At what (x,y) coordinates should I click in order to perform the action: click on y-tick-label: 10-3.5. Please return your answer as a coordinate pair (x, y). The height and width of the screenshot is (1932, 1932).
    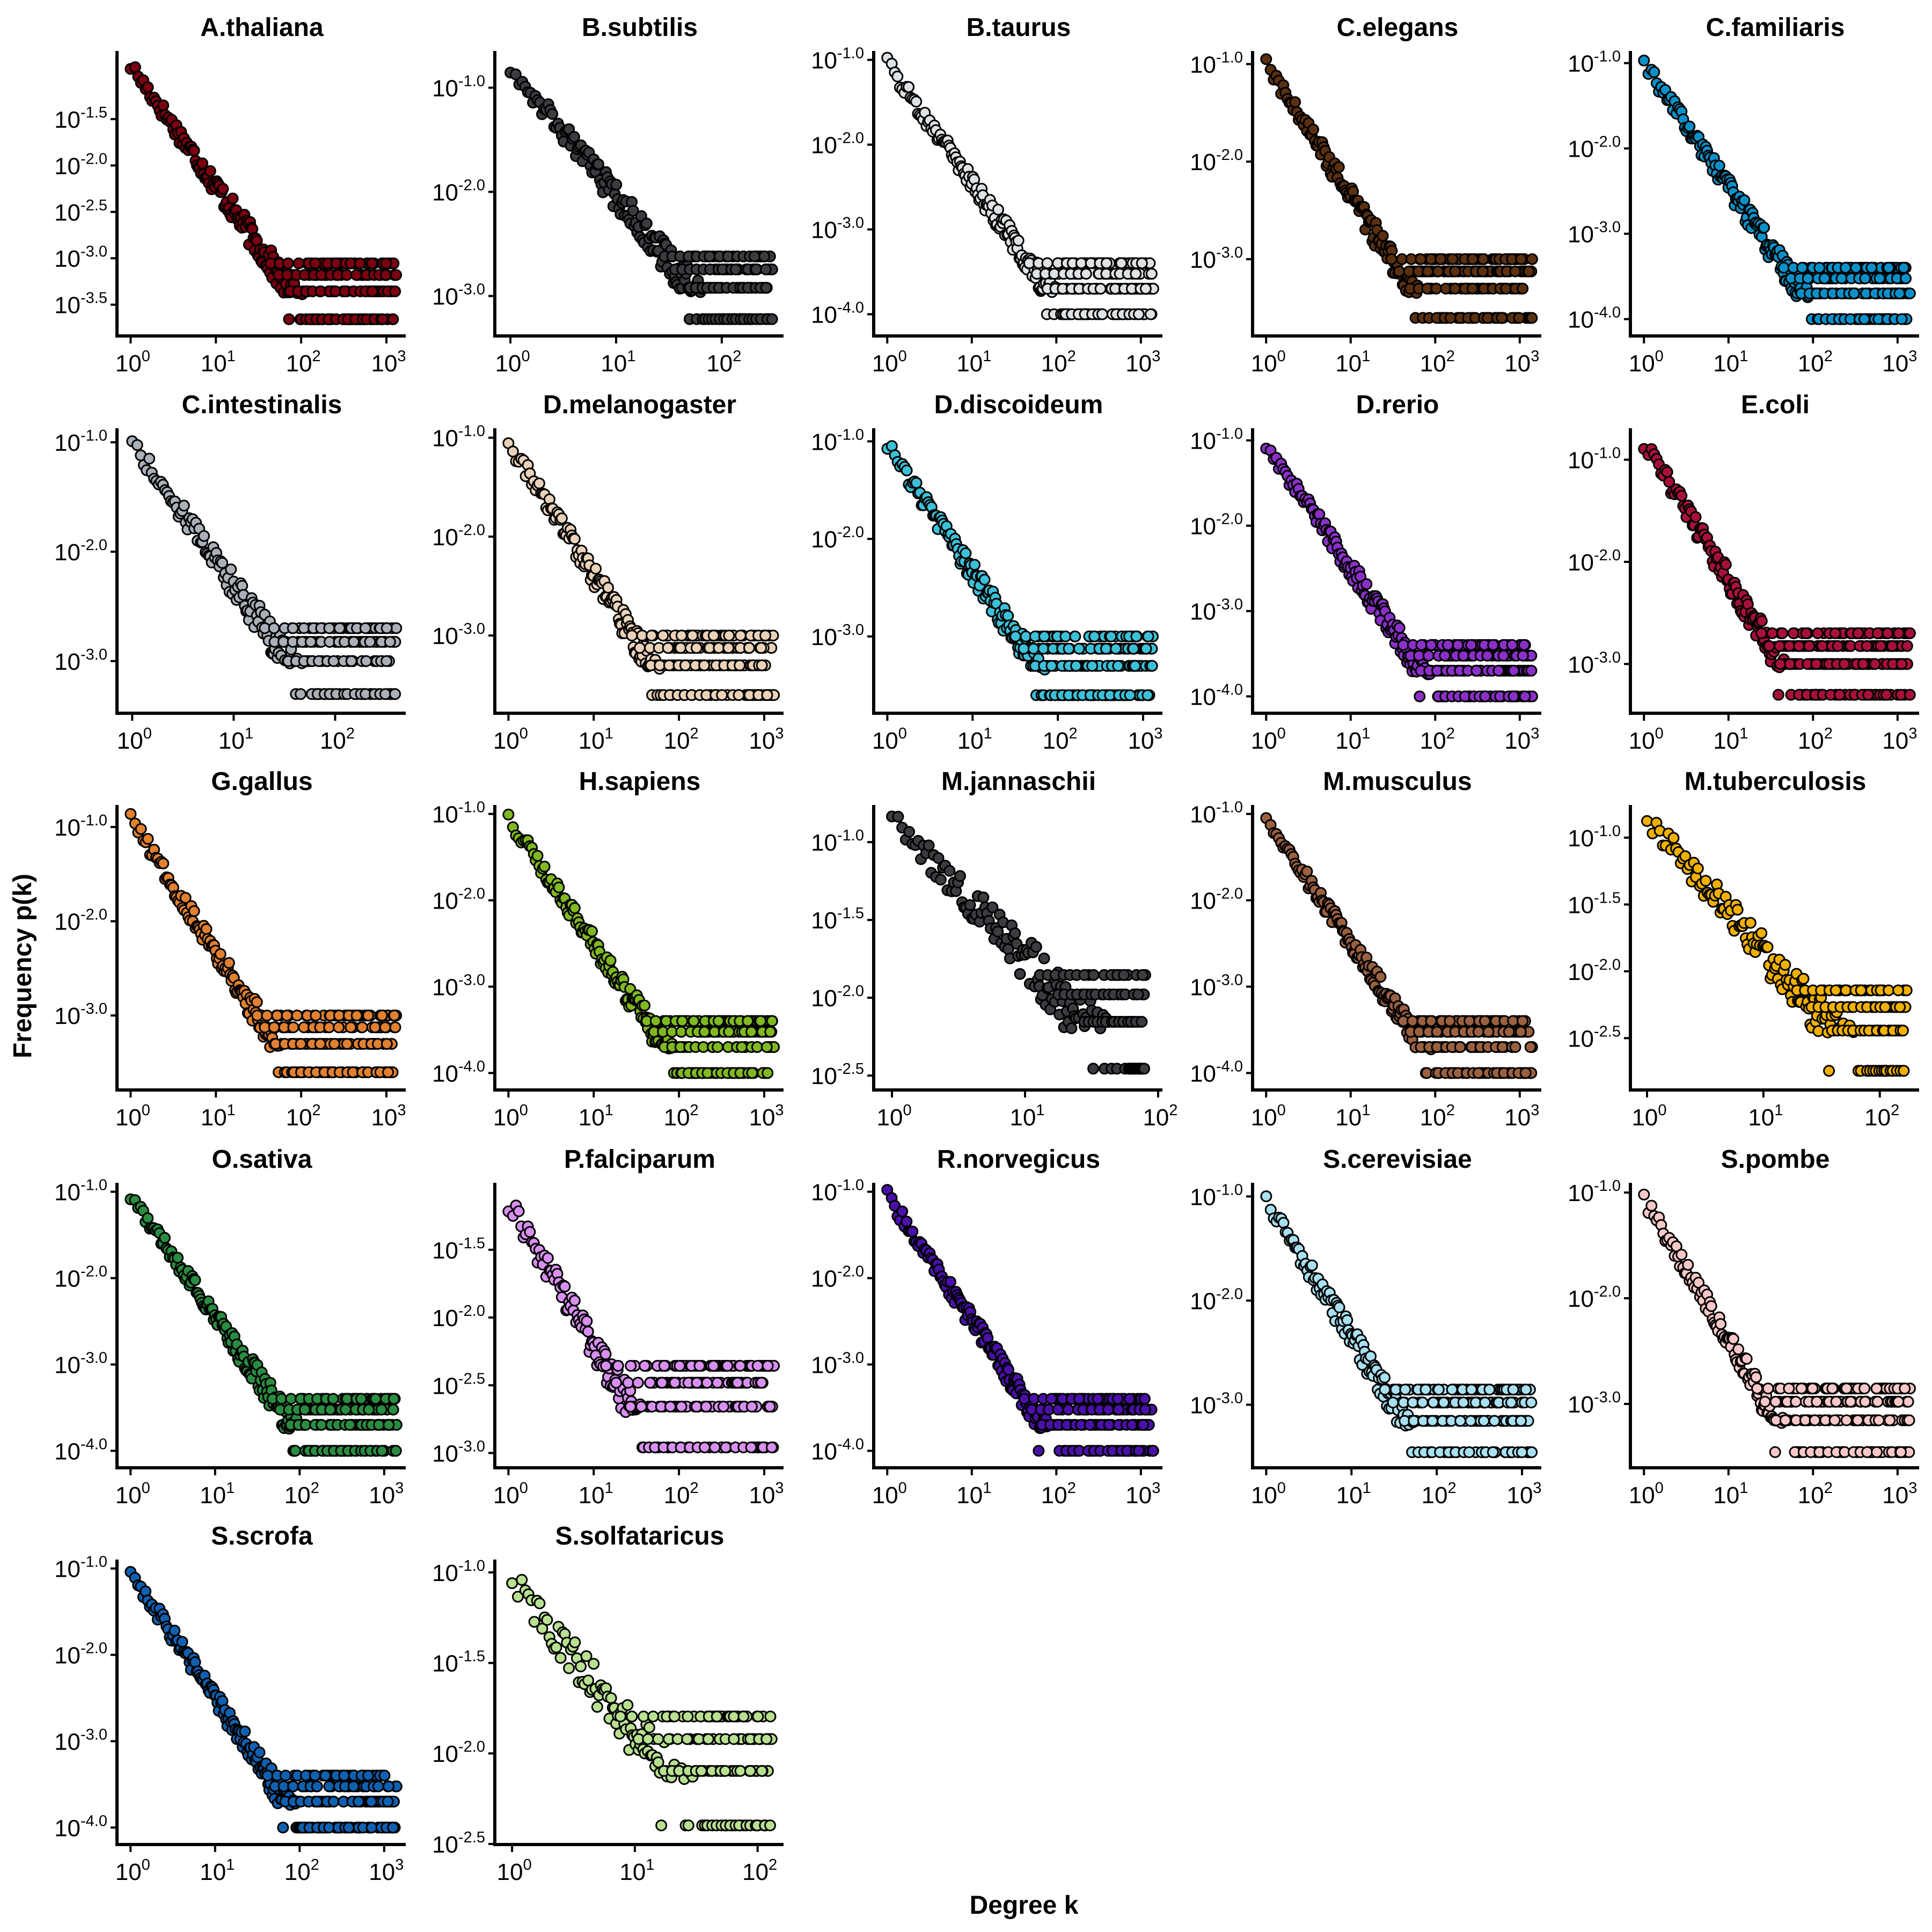
    Looking at the image, I should click on (80, 304).